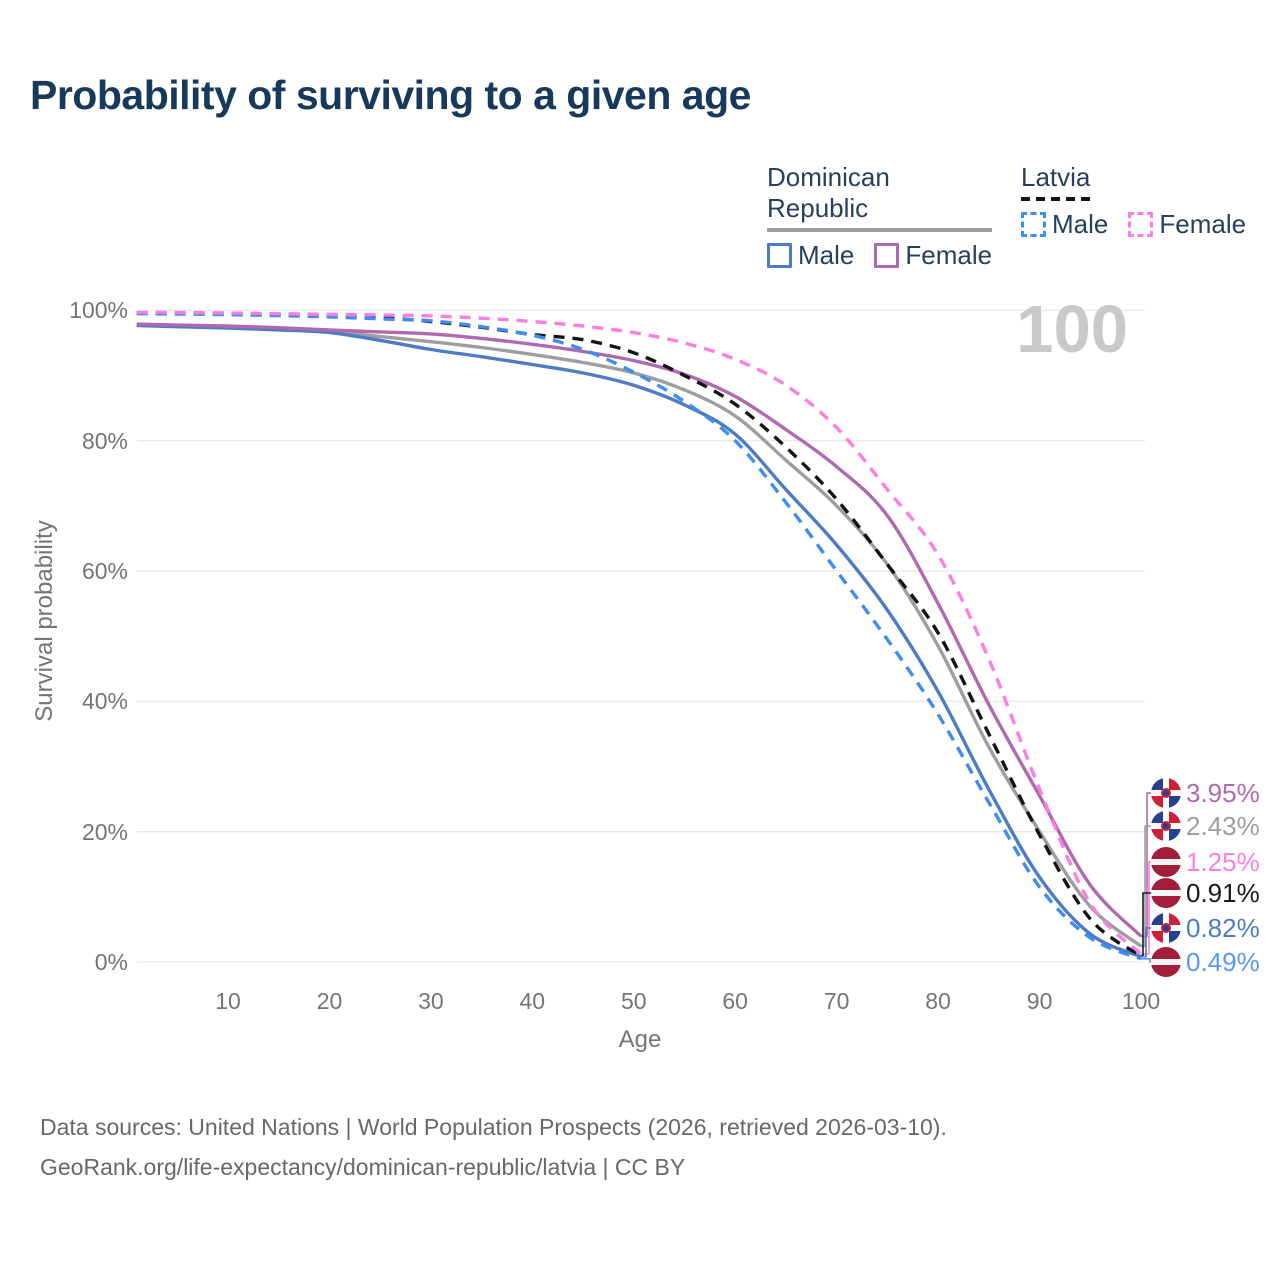  Describe the element at coordinates (1141, 1001) in the screenshot. I see `x-tick-100: 100` at that location.